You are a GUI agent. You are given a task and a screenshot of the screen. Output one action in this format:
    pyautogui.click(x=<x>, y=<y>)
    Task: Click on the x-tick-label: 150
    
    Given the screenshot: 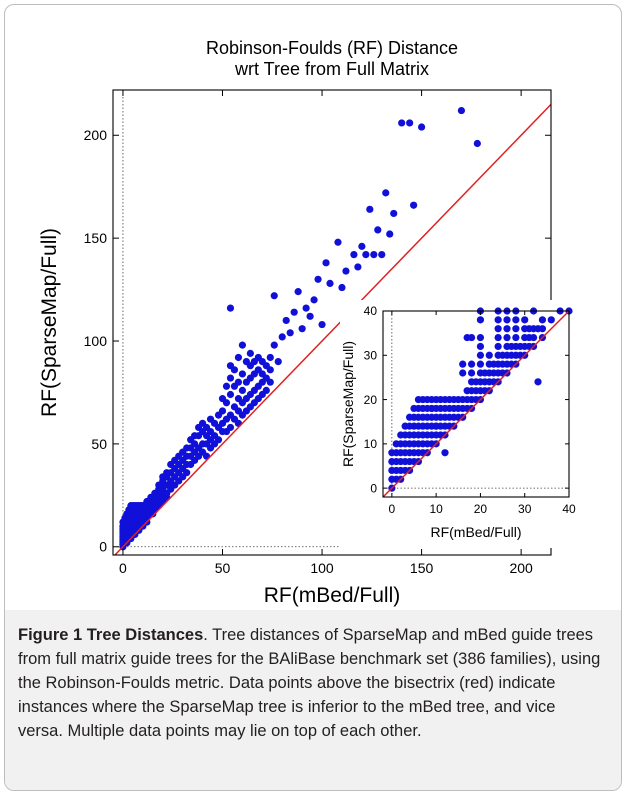 What is the action you would take?
    pyautogui.click(x=422, y=568)
    